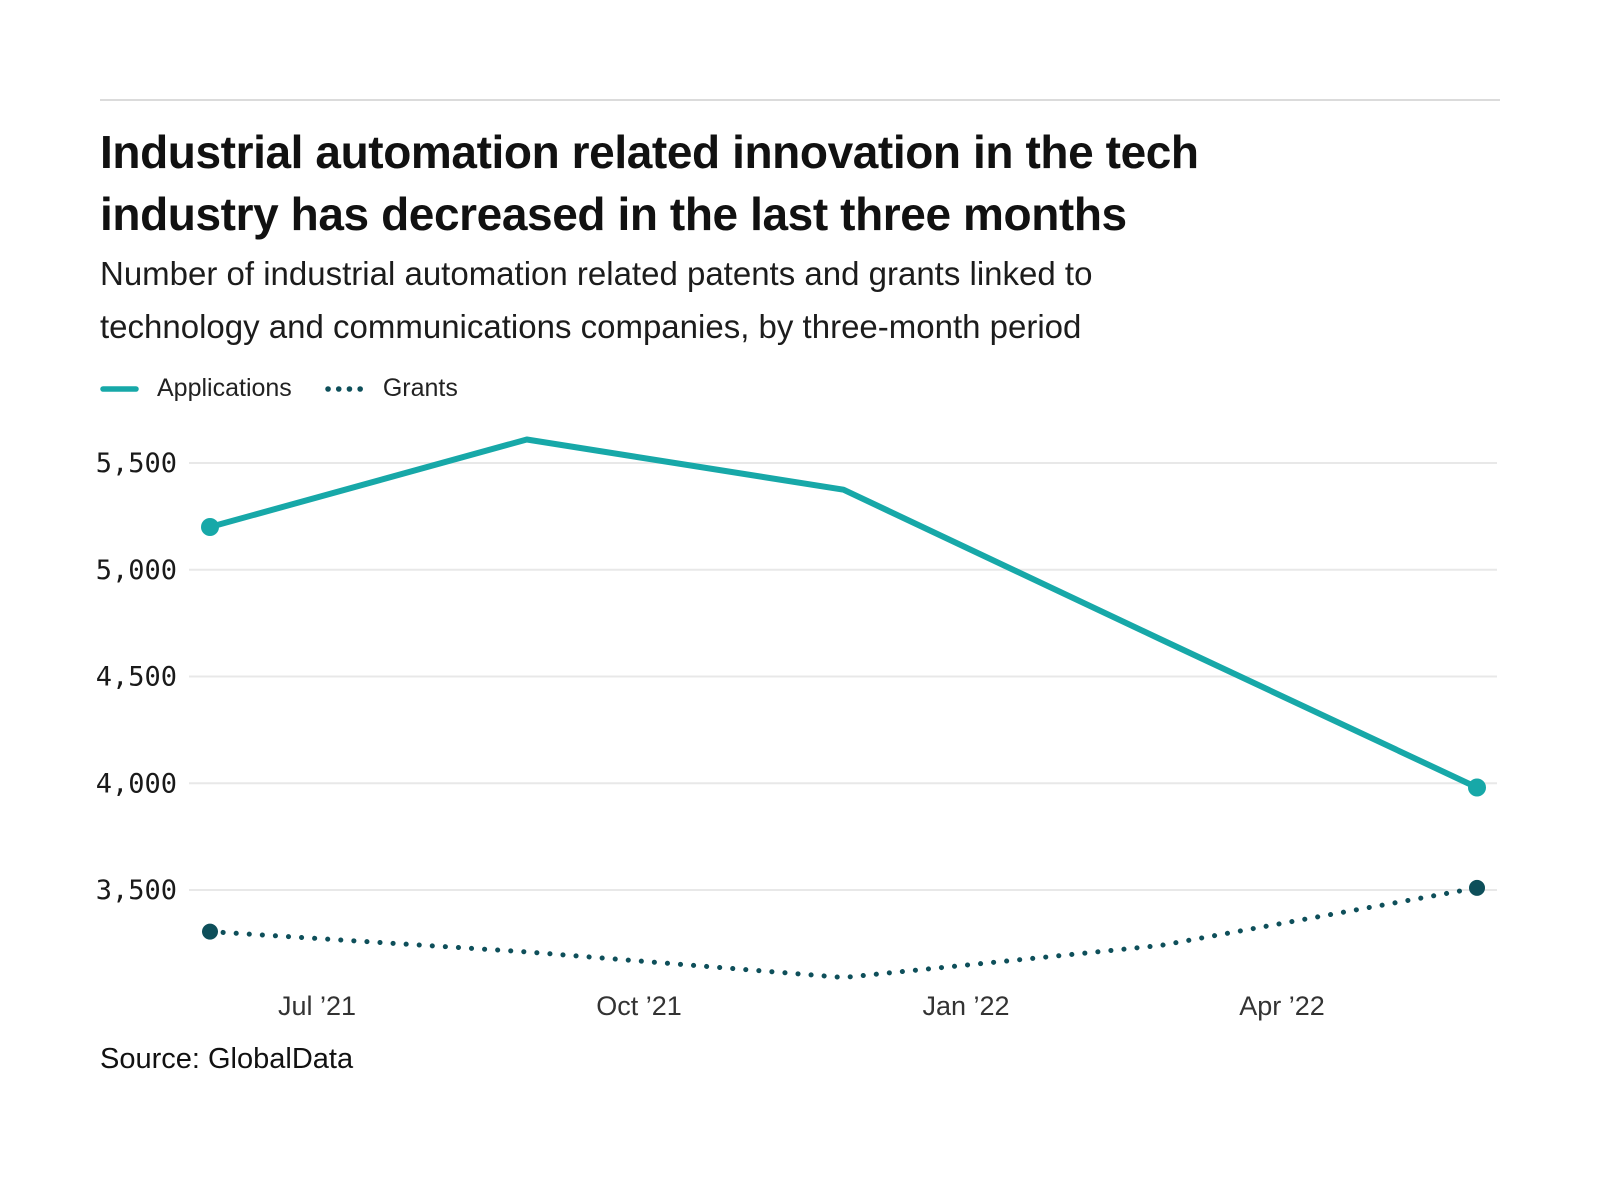 The width and height of the screenshot is (1600, 1200). What do you see at coordinates (227, 1059) in the screenshot?
I see `source-note: Source: GlobalData` at bounding box center [227, 1059].